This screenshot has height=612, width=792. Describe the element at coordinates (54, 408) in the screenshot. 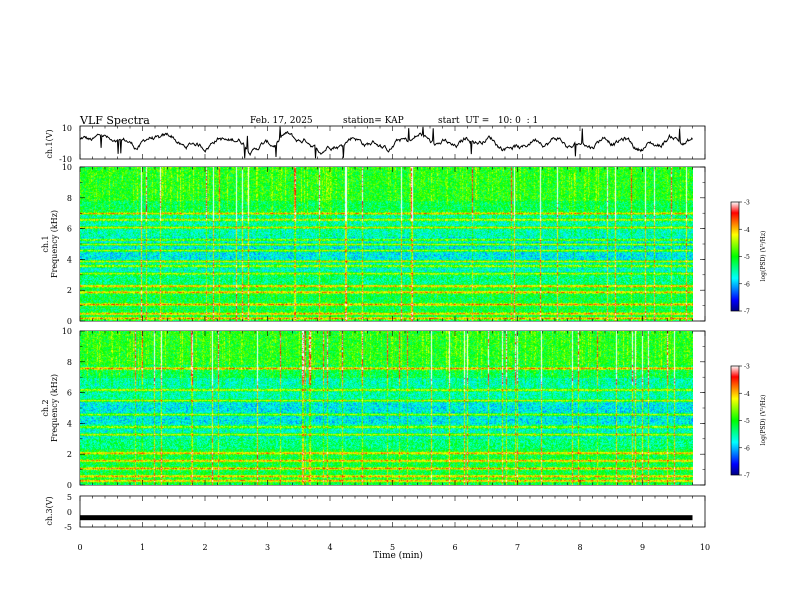

I see `ch2-ylabel-frequency: Frequency (kHz)` at that location.